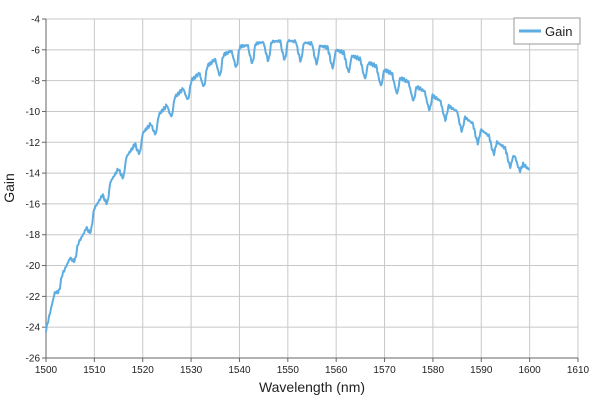 This screenshot has width=600, height=400. What do you see at coordinates (33, 297) in the screenshot?
I see `y-tick-label: -22` at bounding box center [33, 297].